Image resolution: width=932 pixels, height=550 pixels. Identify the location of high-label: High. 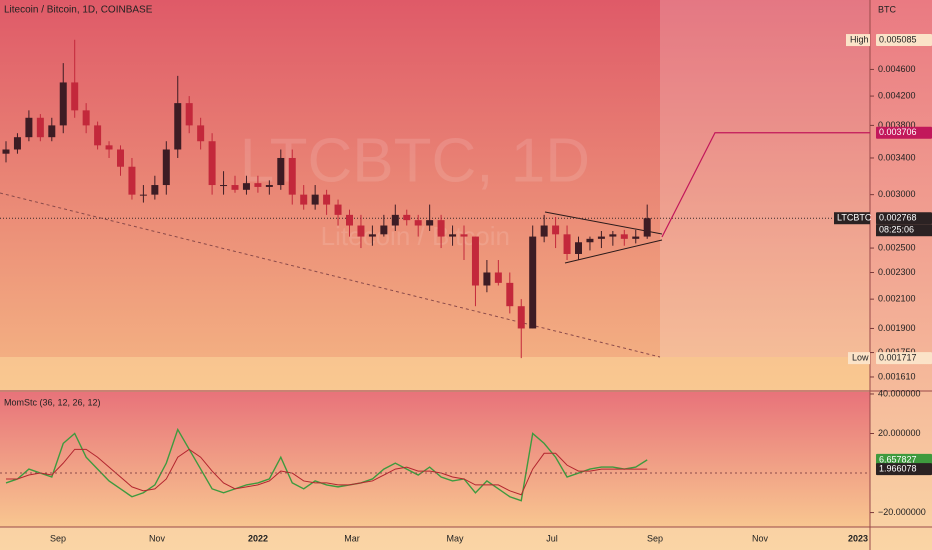
(859, 39).